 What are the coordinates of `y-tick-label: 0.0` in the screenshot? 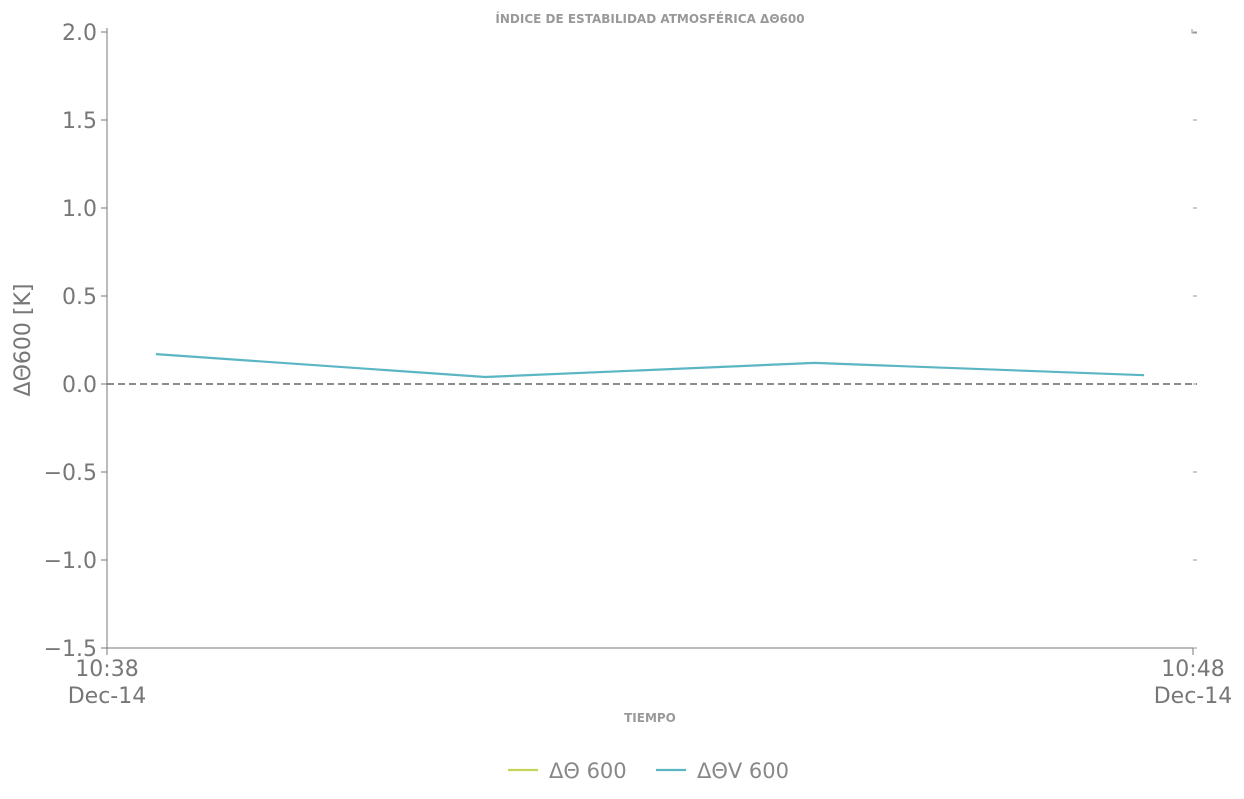 It's located at (79, 385).